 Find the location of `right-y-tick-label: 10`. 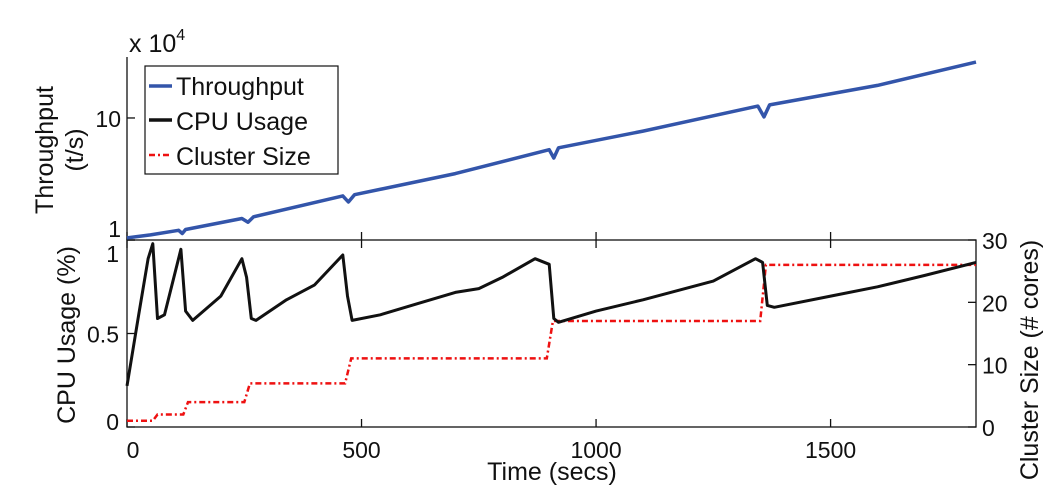

right-y-tick-label: 10 is located at coordinates (995, 366).